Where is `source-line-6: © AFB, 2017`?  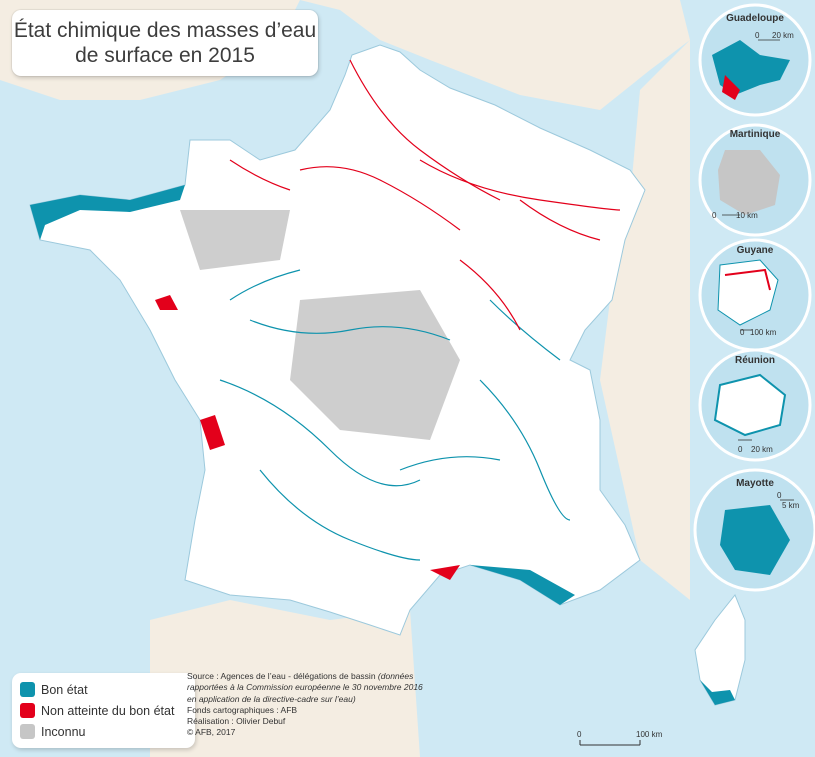 source-line-6: © AFB, 2017 is located at coordinates (211, 732).